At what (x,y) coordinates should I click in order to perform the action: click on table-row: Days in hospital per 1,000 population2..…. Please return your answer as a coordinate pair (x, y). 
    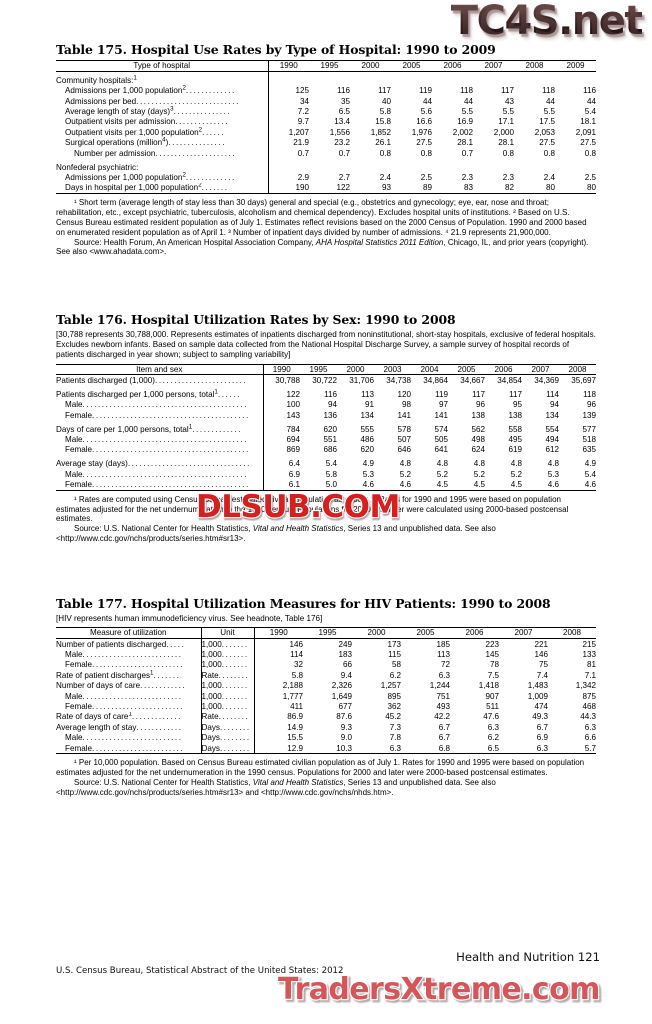
    Looking at the image, I should click on (326, 188).